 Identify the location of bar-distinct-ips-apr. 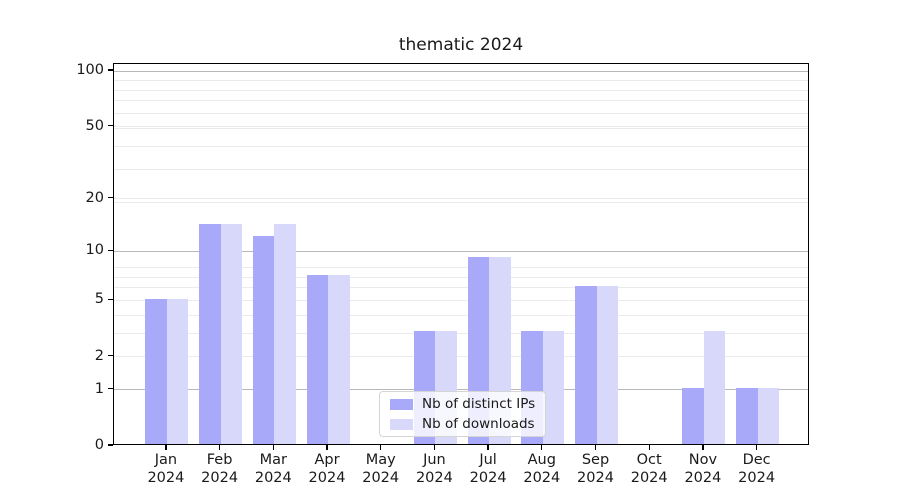
(317, 359).